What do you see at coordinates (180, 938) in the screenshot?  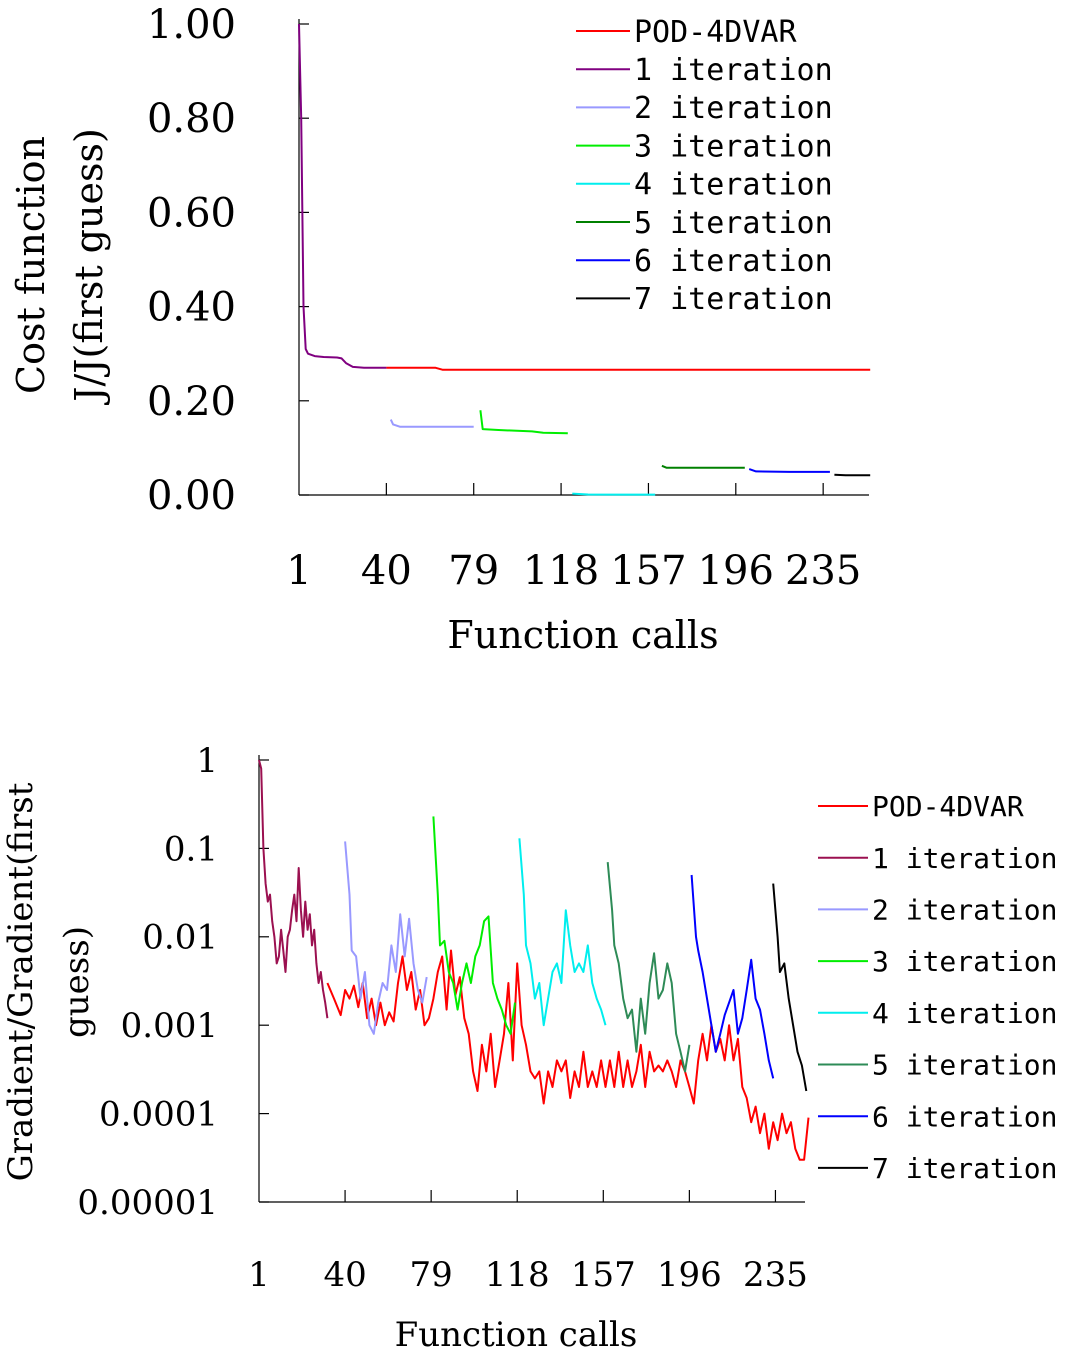 I see `y-tick-label: 0.01` at bounding box center [180, 938].